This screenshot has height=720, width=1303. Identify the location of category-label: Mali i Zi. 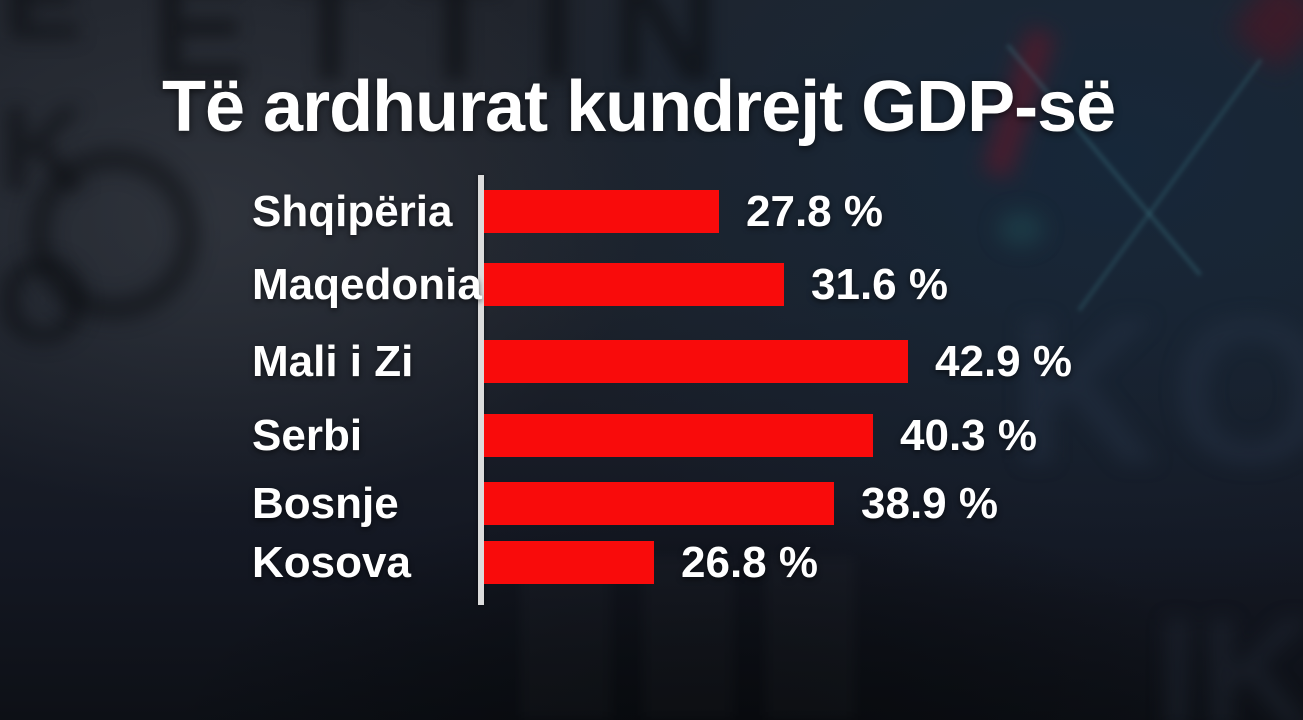
(333, 361).